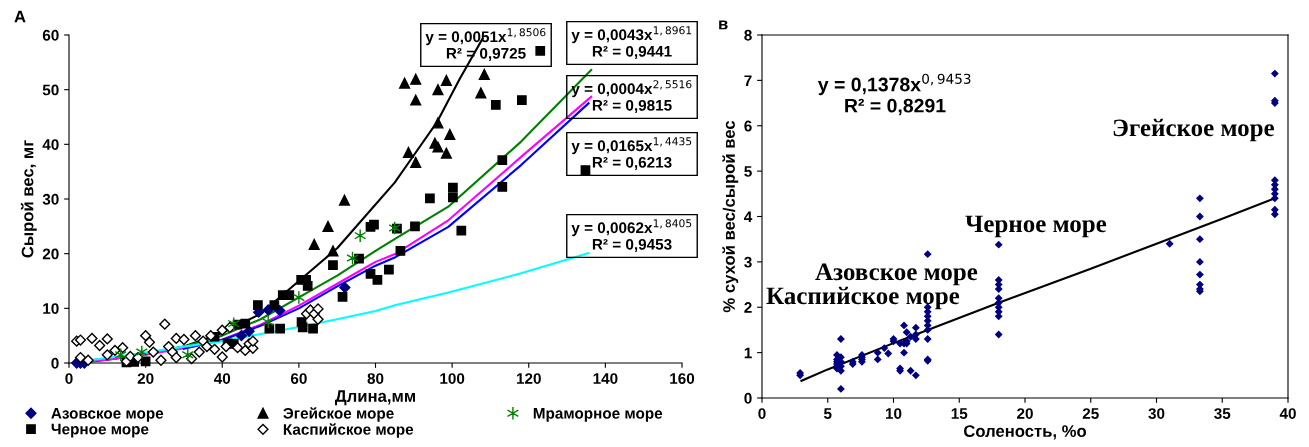 The height and width of the screenshot is (447, 1309). Describe the element at coordinates (100, 430) in the screenshot. I see `legend-label: Черное море` at that location.